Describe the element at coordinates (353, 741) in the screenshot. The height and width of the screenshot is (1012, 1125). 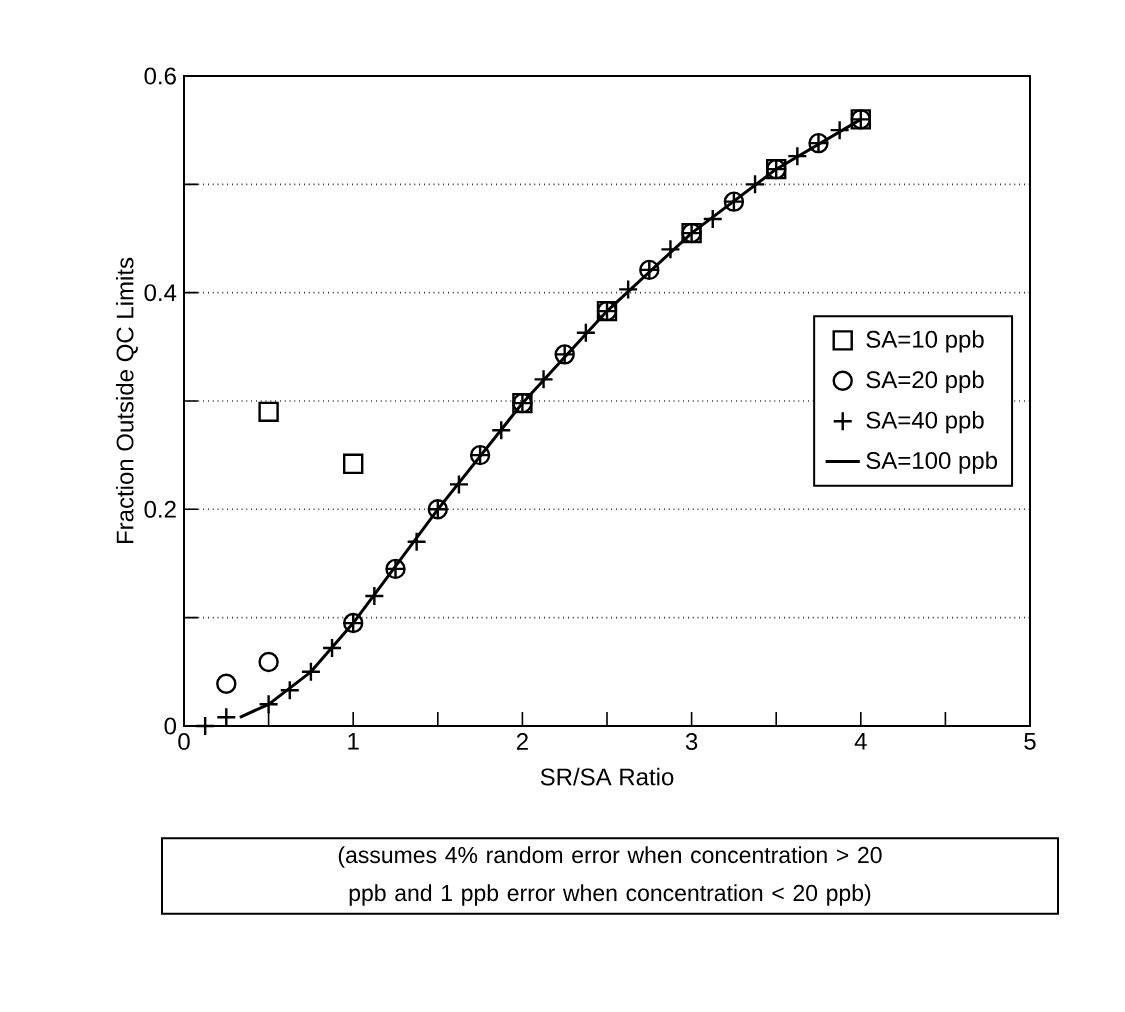
I see `x-tick-label: 1` at that location.